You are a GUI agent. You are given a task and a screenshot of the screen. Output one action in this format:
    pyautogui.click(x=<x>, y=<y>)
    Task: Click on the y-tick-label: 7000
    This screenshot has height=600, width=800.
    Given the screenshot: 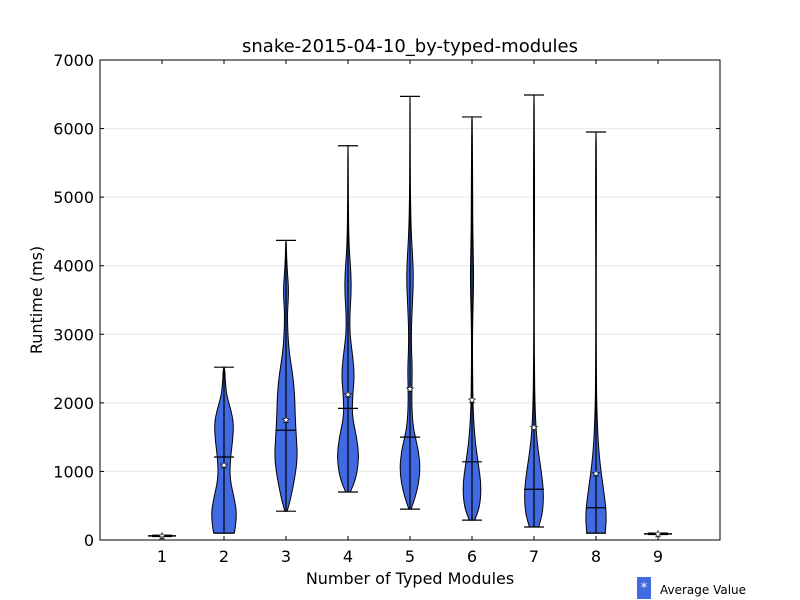 What is the action you would take?
    pyautogui.click(x=73, y=60)
    